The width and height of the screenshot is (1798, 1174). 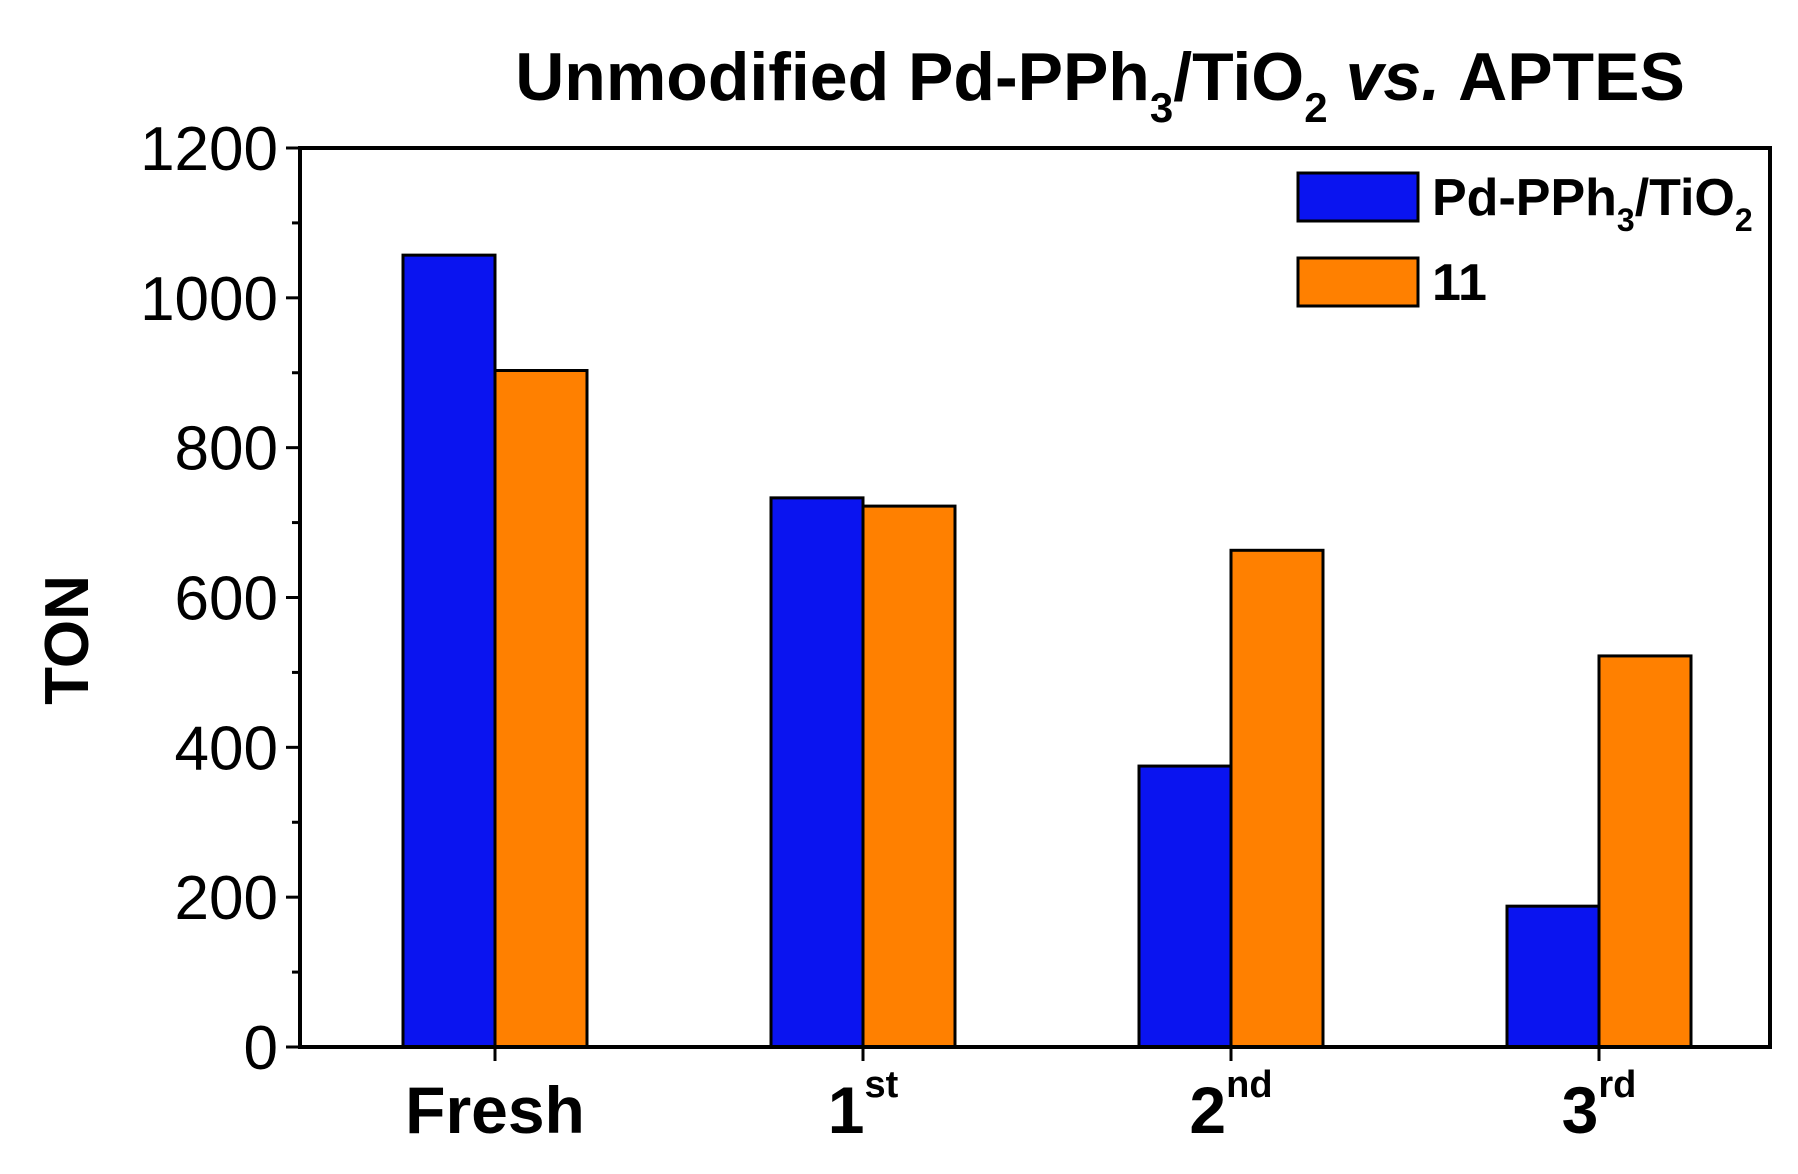 I want to click on legend: Pd-PPh3/TiO2 11, so click(x=1524, y=240).